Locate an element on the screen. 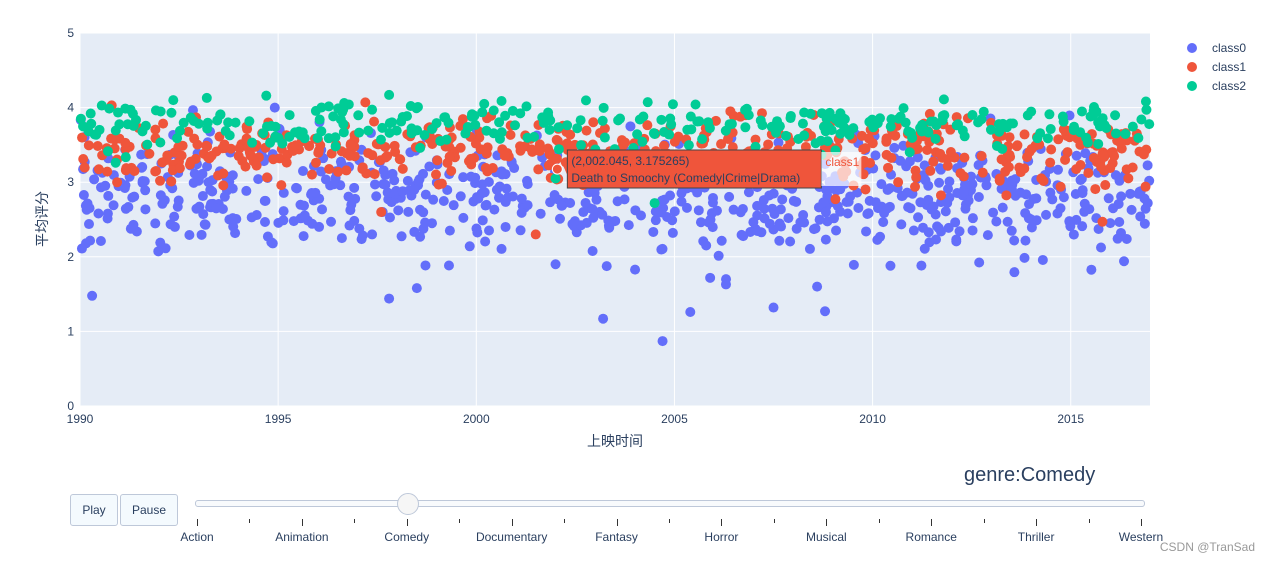  legend-label-class1: class1 is located at coordinates (1229, 67).